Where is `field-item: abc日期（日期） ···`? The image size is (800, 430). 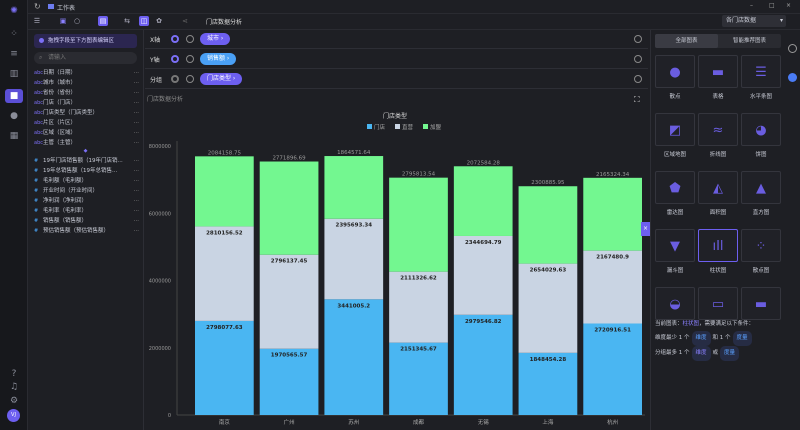 field-item: abc日期（日期） ··· is located at coordinates (85, 73).